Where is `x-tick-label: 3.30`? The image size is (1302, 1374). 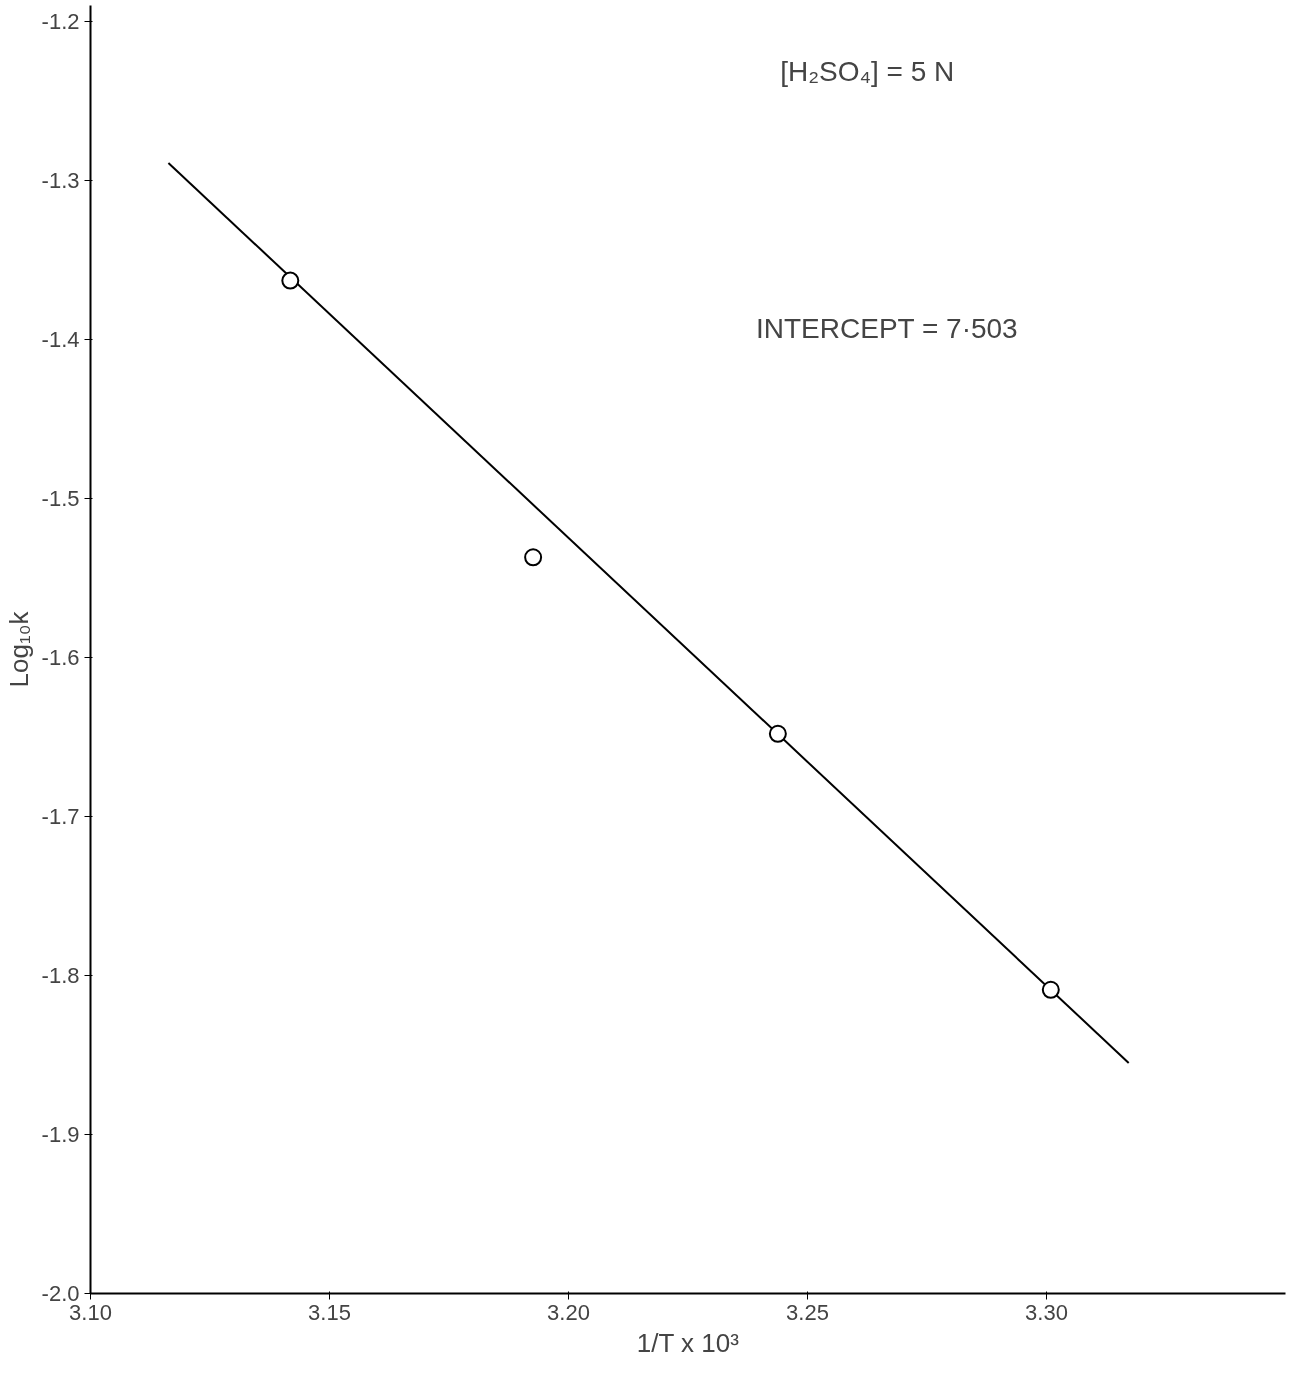 x-tick-label: 3.30 is located at coordinates (1046, 1312).